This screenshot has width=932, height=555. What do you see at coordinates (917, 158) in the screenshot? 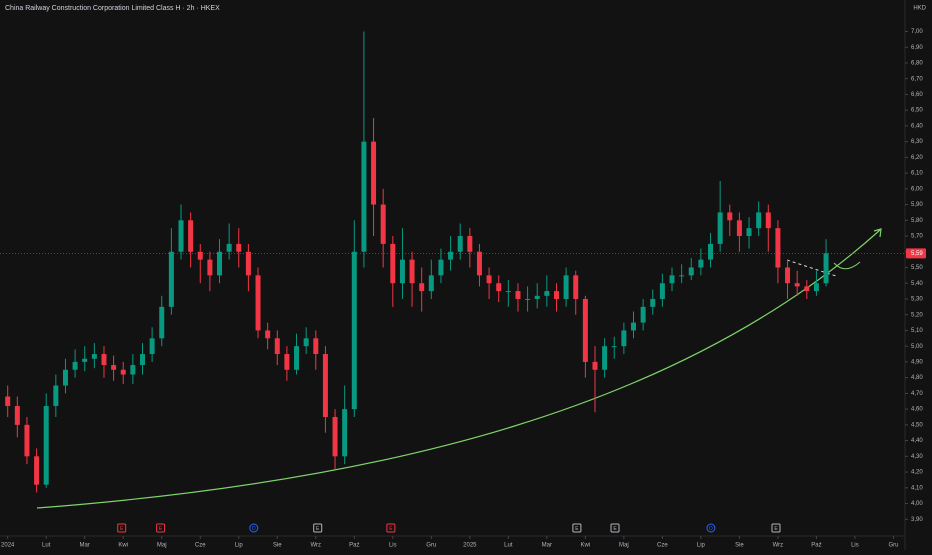
I see `y-tick-label: 6,20` at bounding box center [917, 158].